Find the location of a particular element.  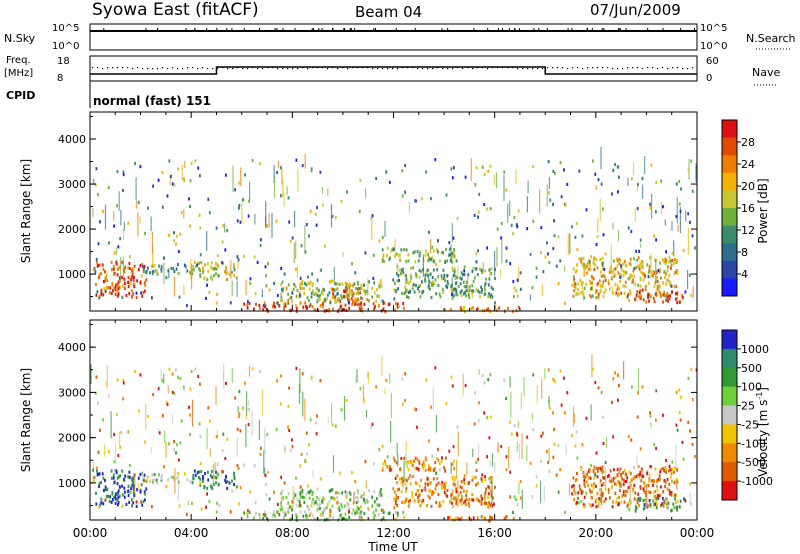

beam-title: Beam 04 is located at coordinates (388, 12).